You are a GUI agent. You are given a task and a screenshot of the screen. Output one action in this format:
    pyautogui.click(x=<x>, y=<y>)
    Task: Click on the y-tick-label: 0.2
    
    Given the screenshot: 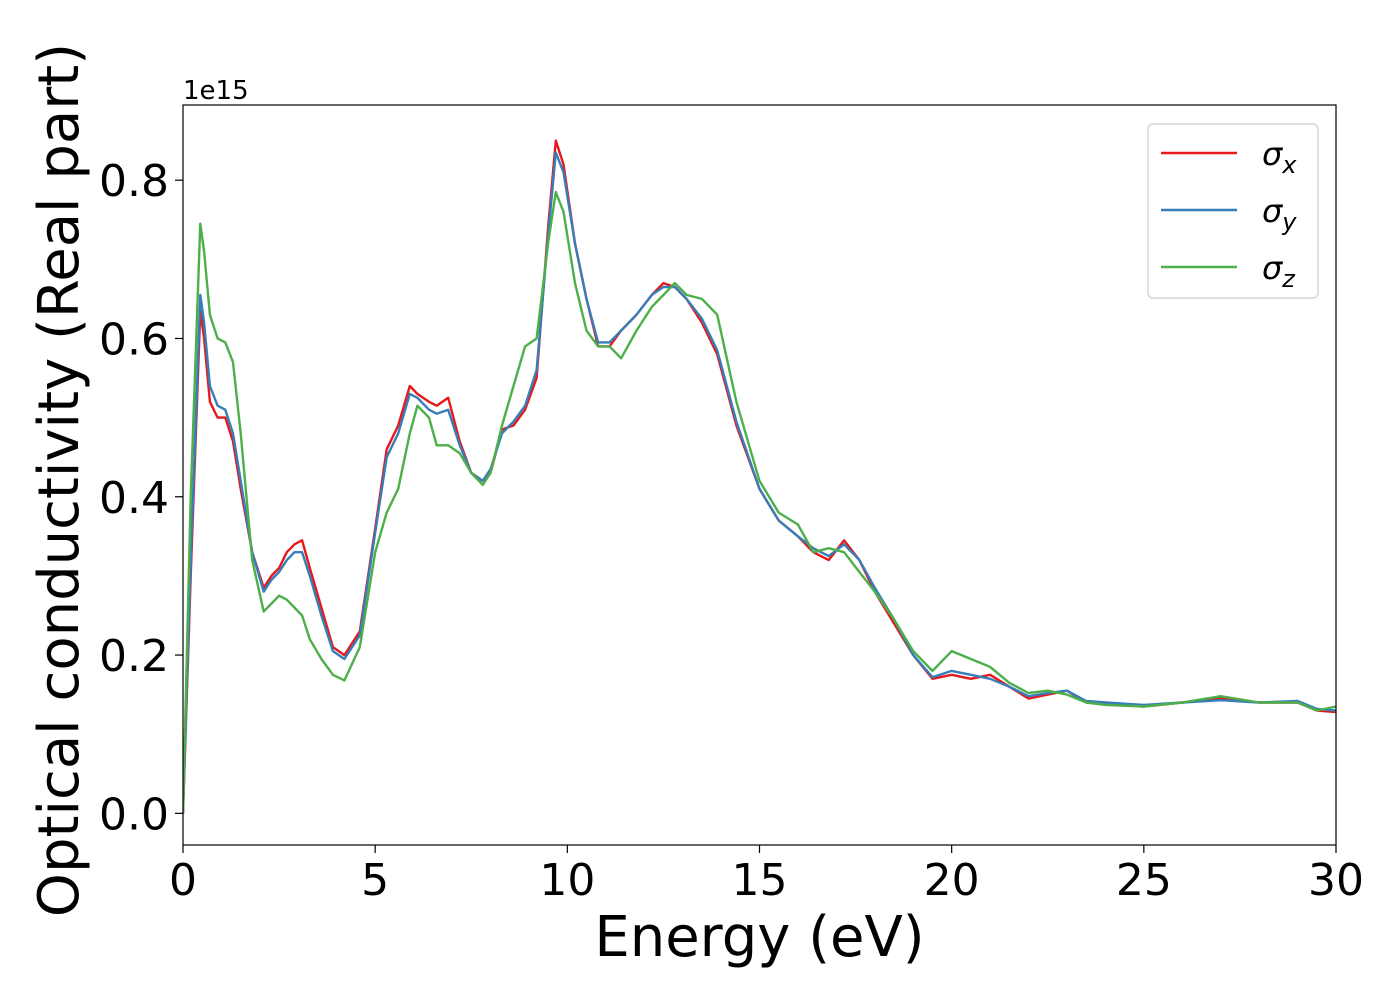 What is the action you would take?
    pyautogui.click(x=134, y=656)
    